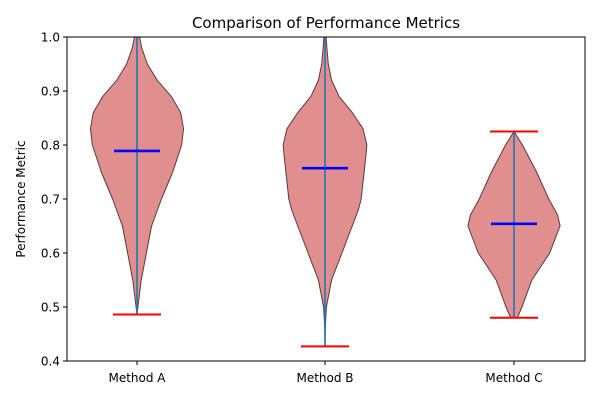  Describe the element at coordinates (50, 254) in the screenshot. I see `y-tick-label: 0.6` at that location.